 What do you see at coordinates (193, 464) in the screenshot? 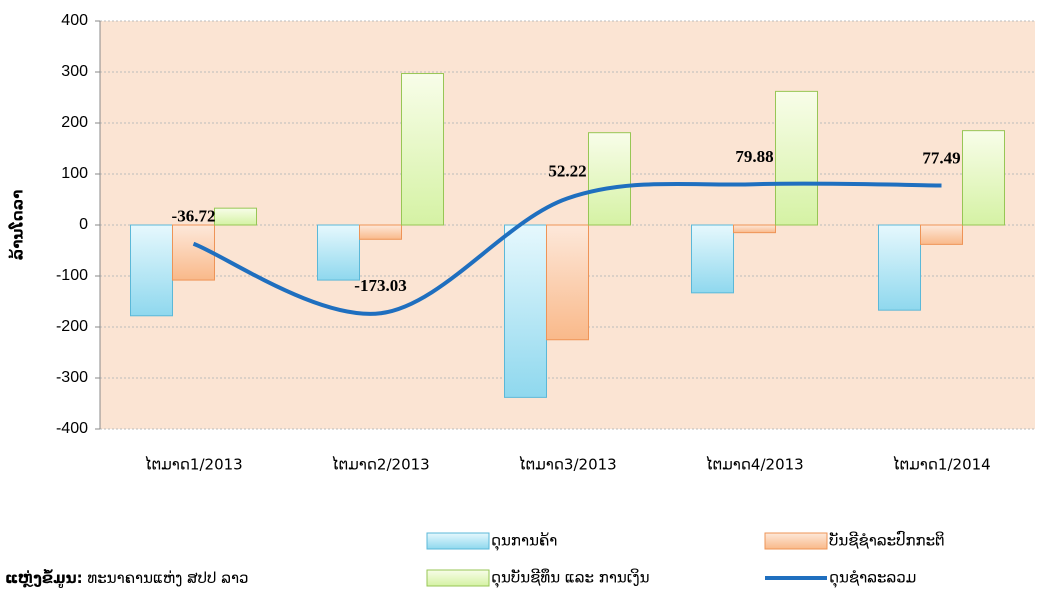
I see `x-tick-label: ໄຕມາດ1/2013` at bounding box center [193, 464].